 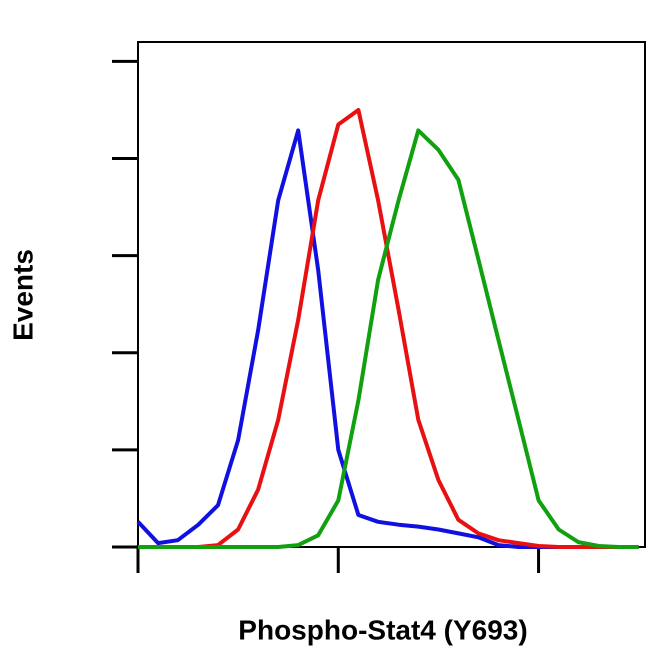 What do you see at coordinates (382, 629) in the screenshot?
I see `x-axis-label: Phospho-Stat4 (Y693)` at bounding box center [382, 629].